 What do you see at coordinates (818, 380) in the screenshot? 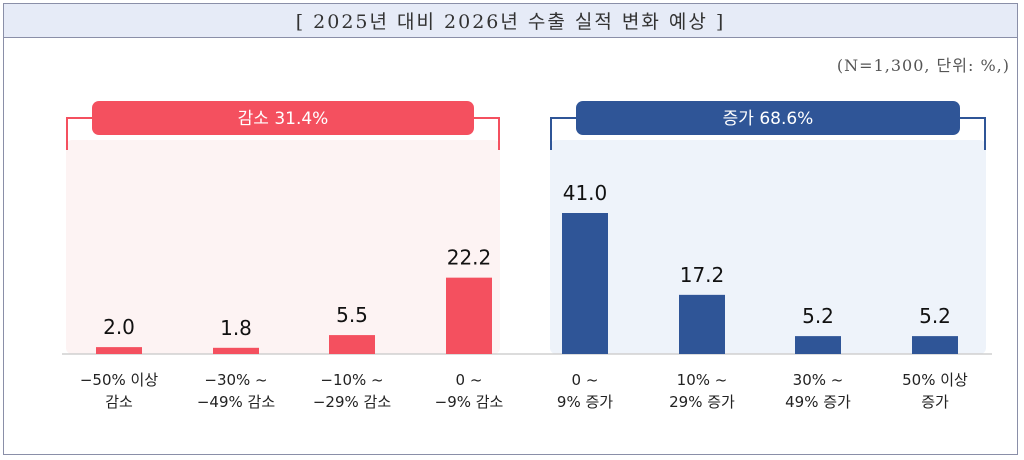
I see `category-label-6-line-0: 30% ~` at bounding box center [818, 380].